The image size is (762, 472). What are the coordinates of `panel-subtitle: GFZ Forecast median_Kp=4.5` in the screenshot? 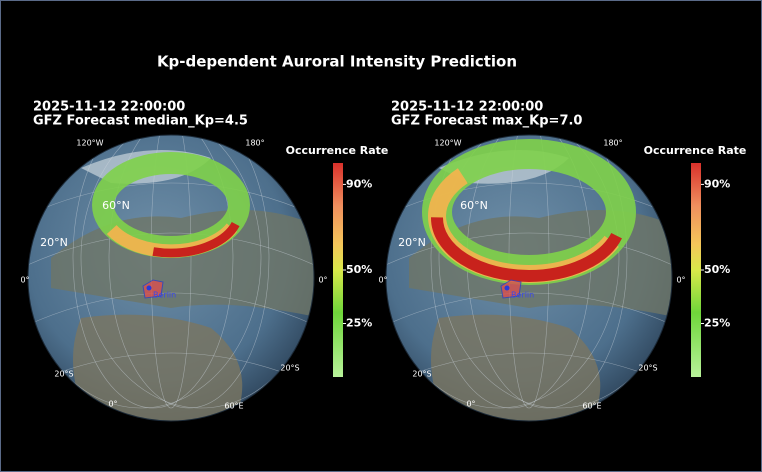 It's located at (140, 121).